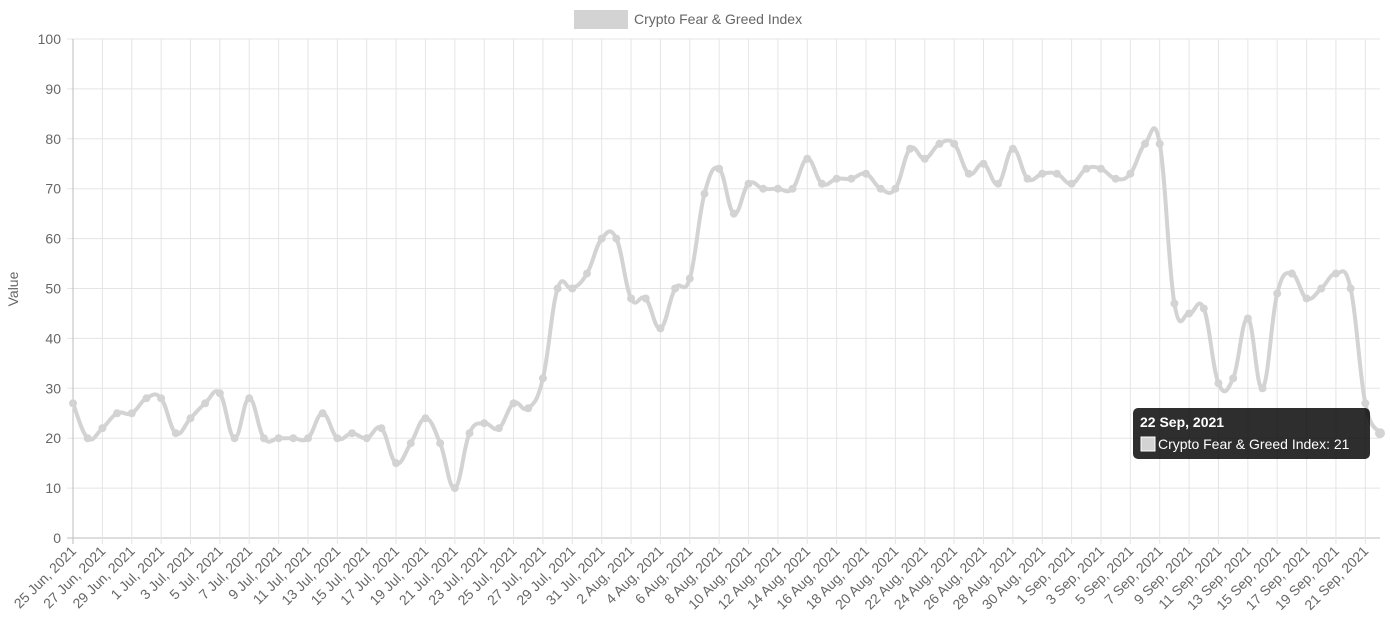  What do you see at coordinates (53, 189) in the screenshot?
I see `y-tick-label: 70` at bounding box center [53, 189].